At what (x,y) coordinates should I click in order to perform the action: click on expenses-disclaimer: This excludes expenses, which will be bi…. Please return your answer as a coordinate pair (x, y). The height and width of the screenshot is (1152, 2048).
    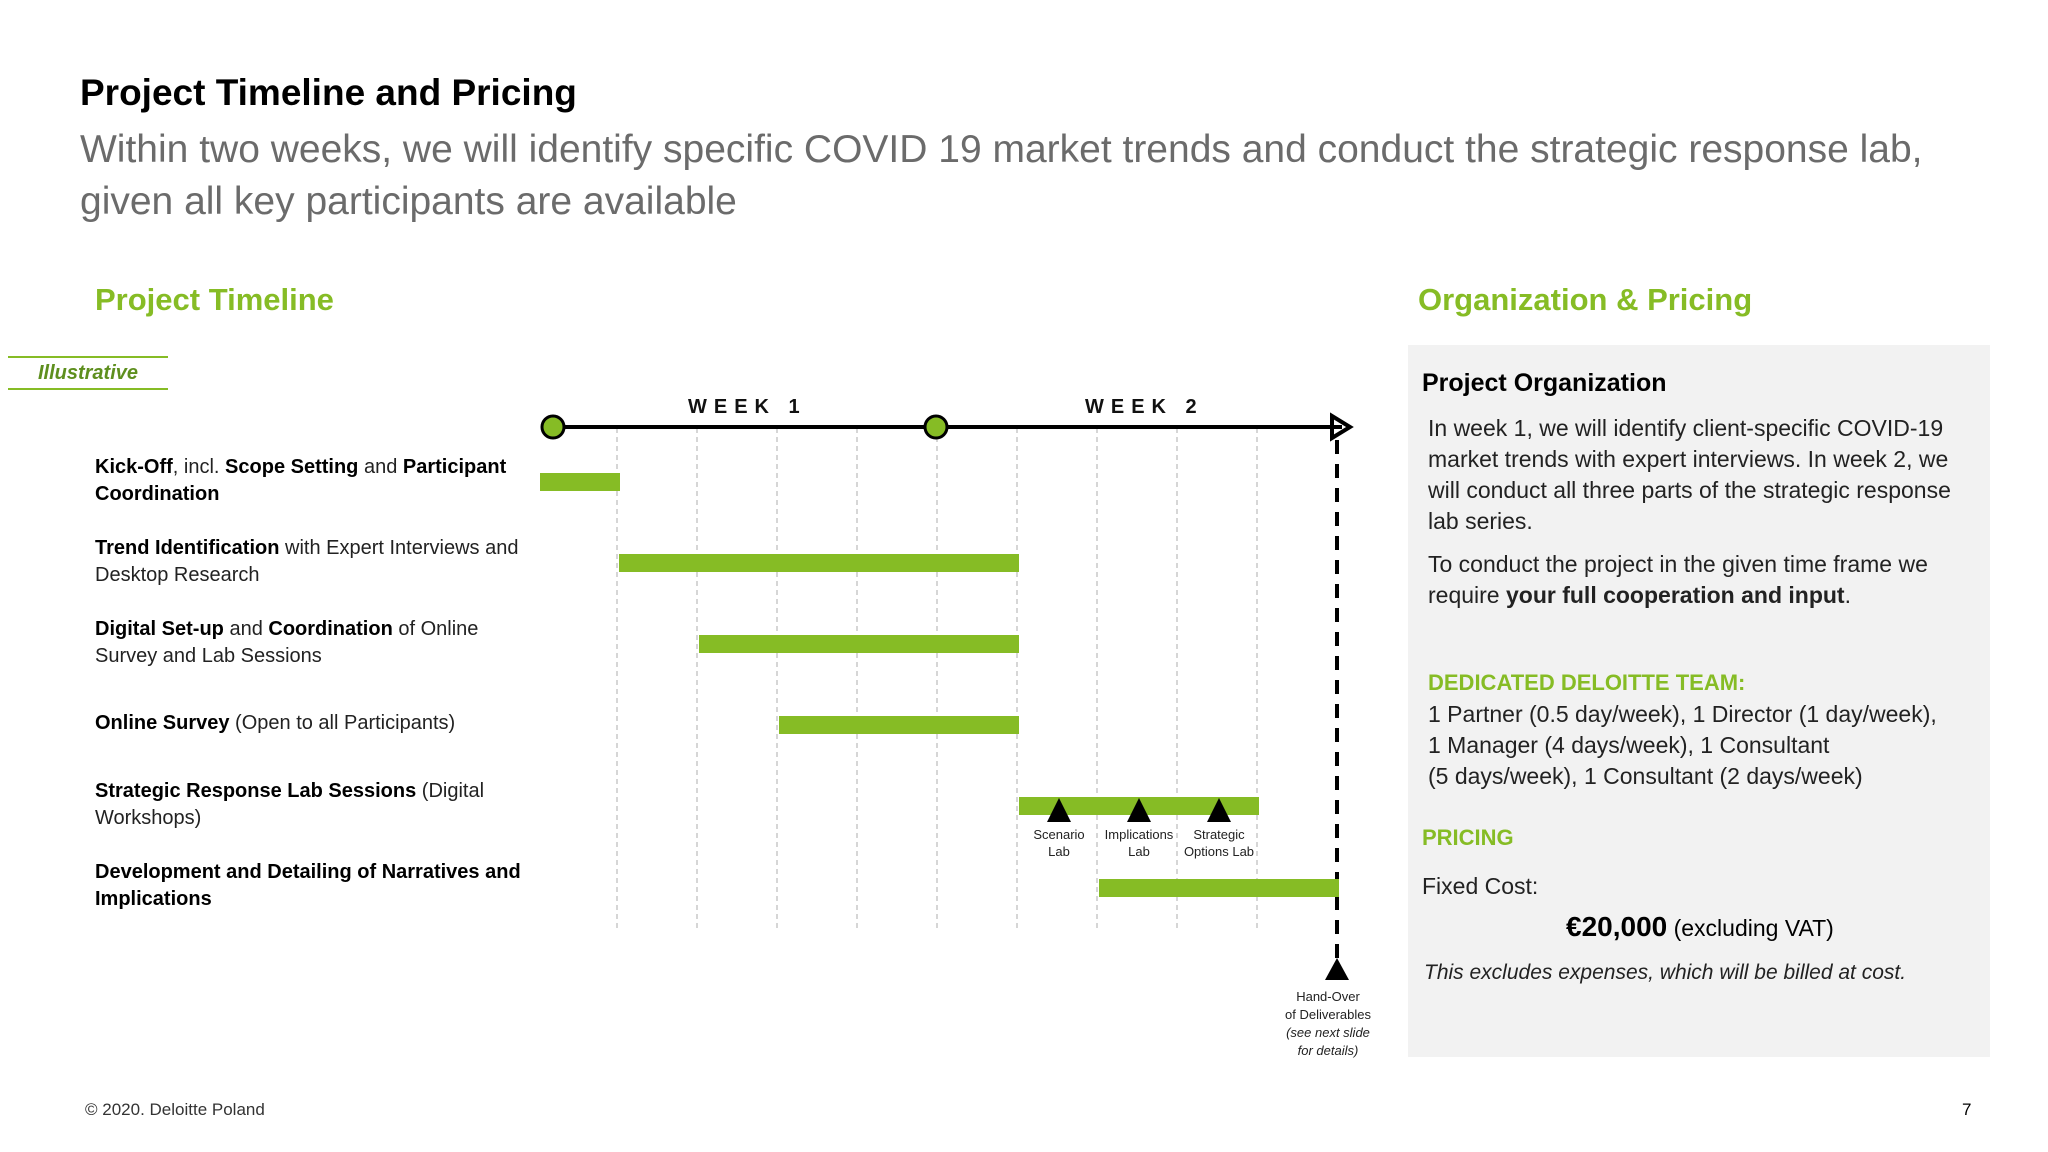
    Looking at the image, I should click on (1665, 972).